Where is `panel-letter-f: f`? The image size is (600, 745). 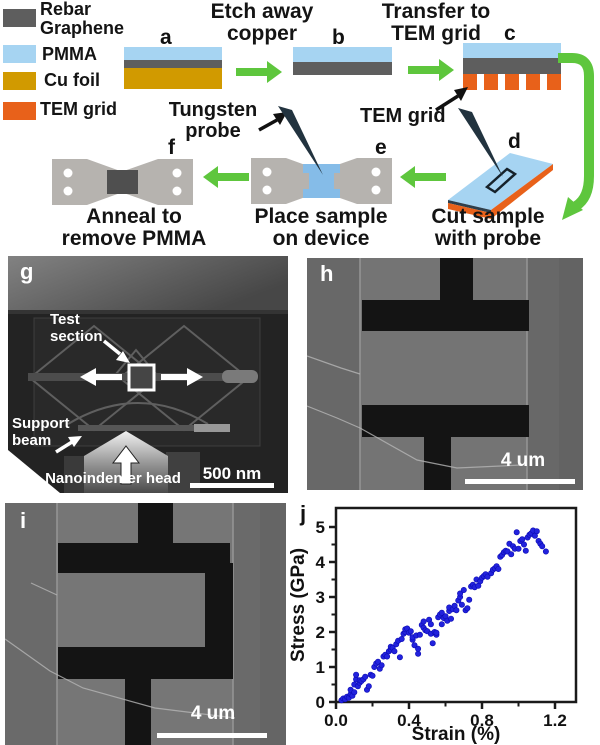 panel-letter-f: f is located at coordinates (171, 147).